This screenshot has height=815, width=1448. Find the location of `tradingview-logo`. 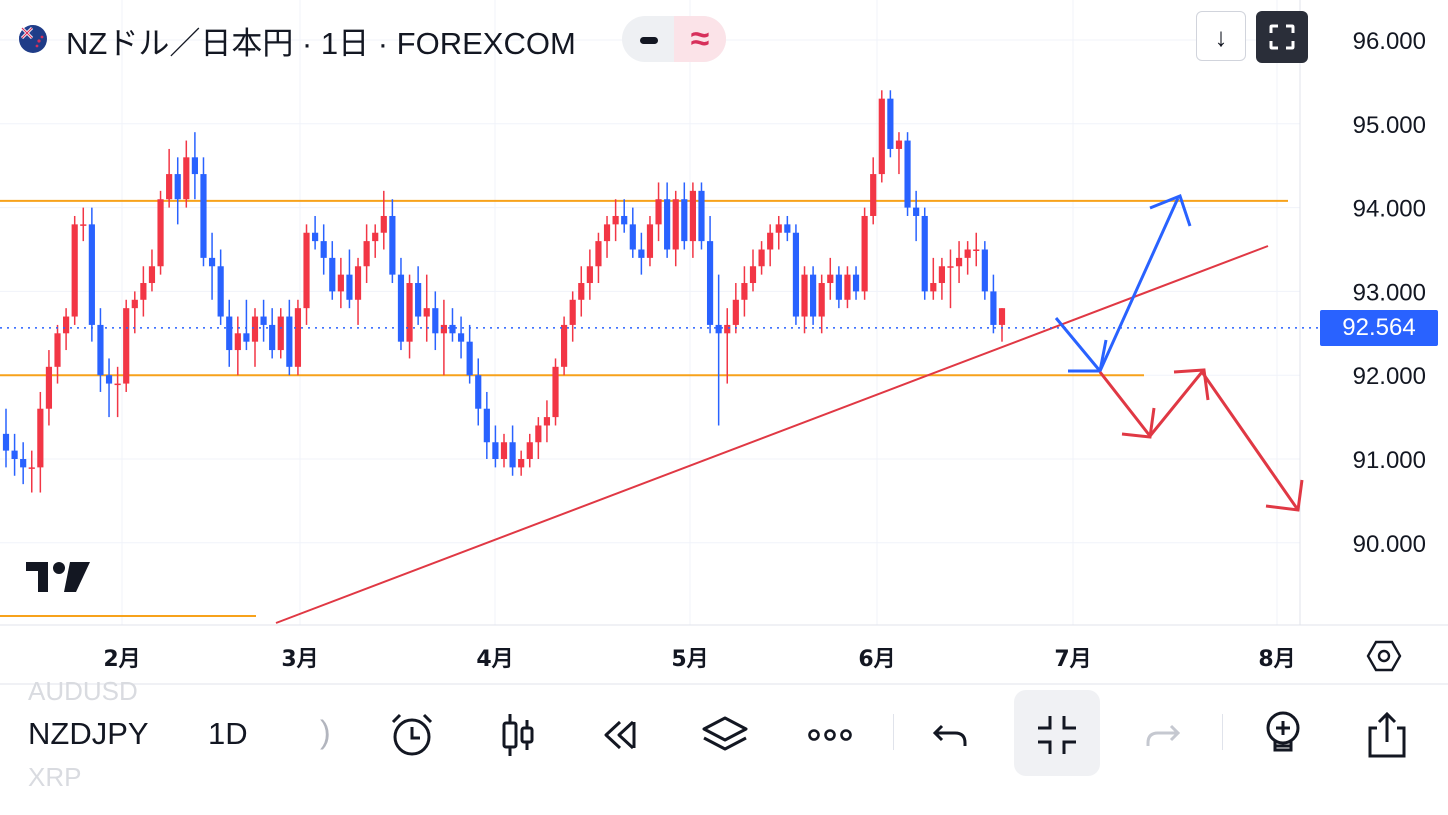

tradingview-logo is located at coordinates (58, 577).